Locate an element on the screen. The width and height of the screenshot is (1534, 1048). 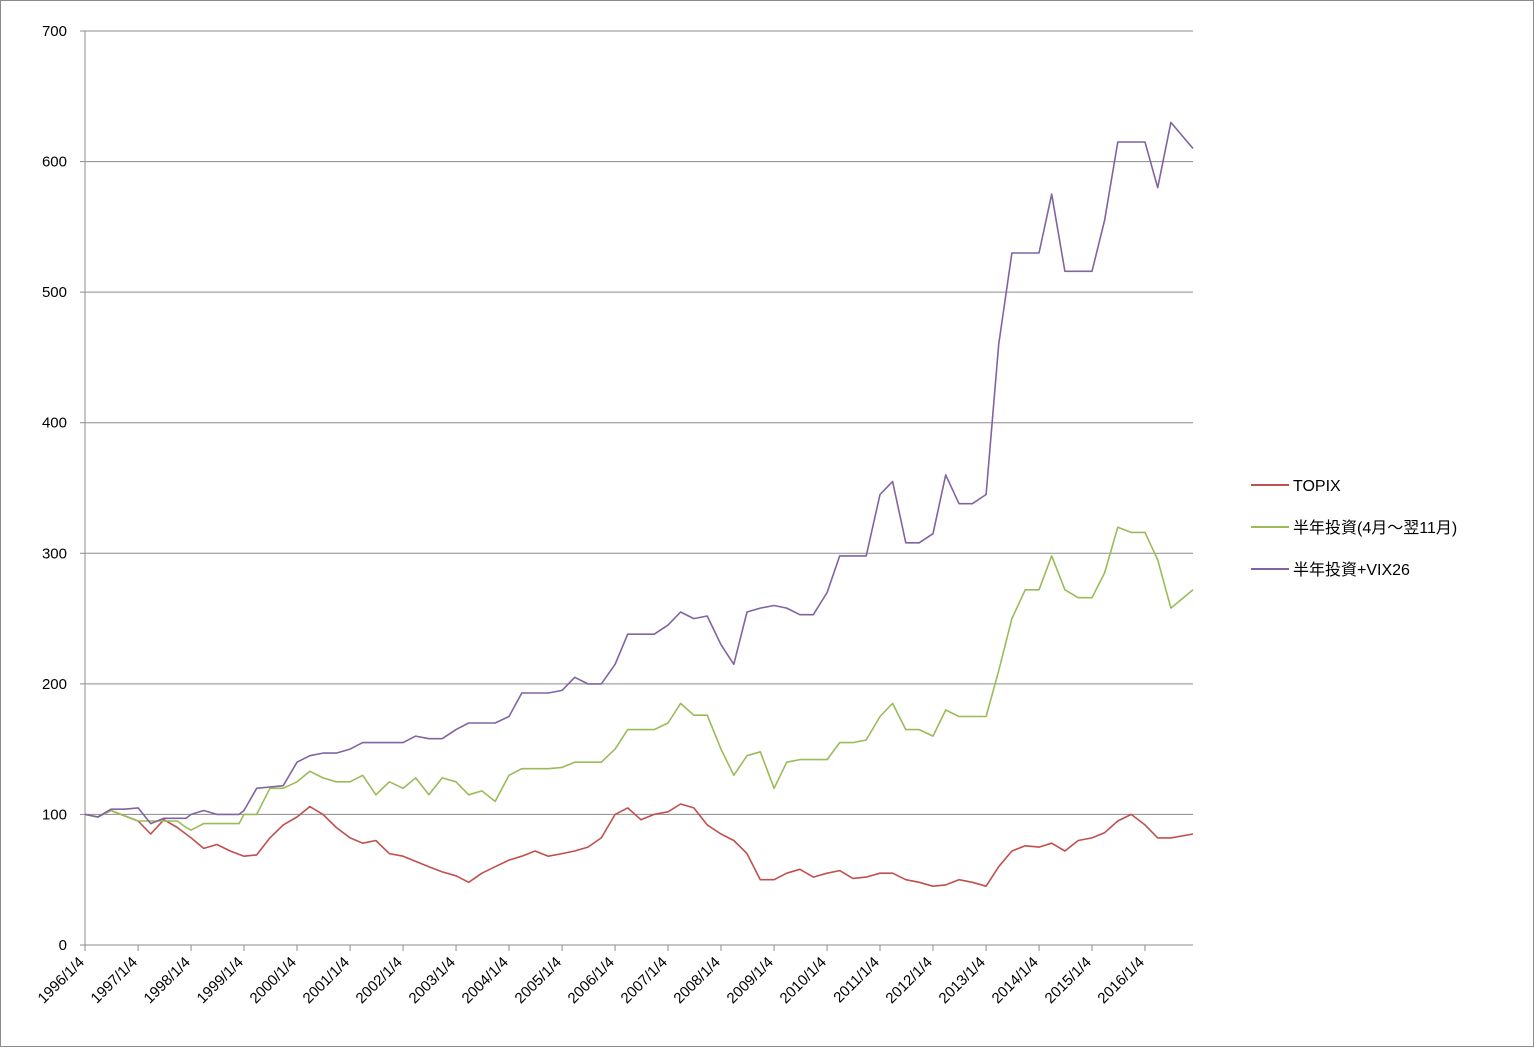
legend: TOPIX 半年投資(4月～翌11月) 半年投資+VIX26 is located at coordinates (1354, 528).